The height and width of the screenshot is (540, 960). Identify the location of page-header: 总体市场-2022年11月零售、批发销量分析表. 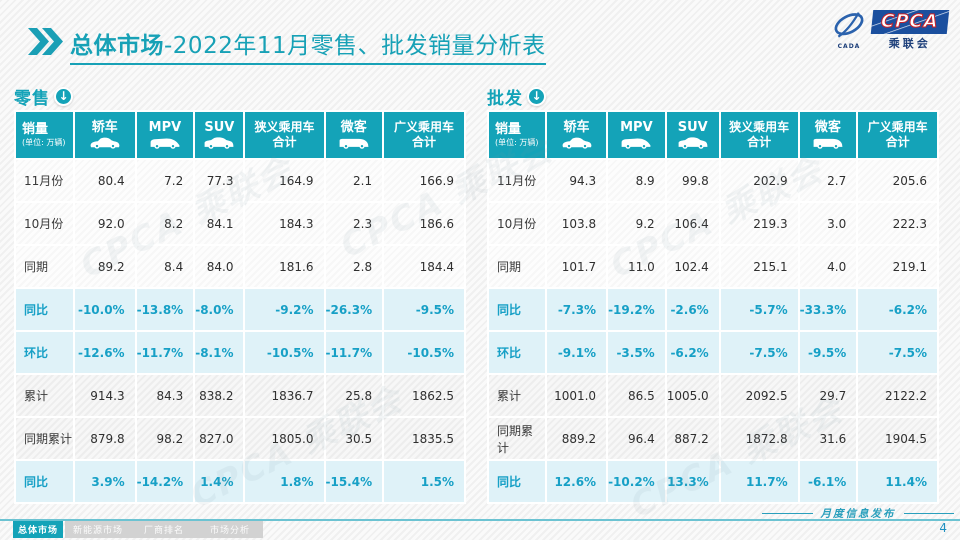
(287, 45).